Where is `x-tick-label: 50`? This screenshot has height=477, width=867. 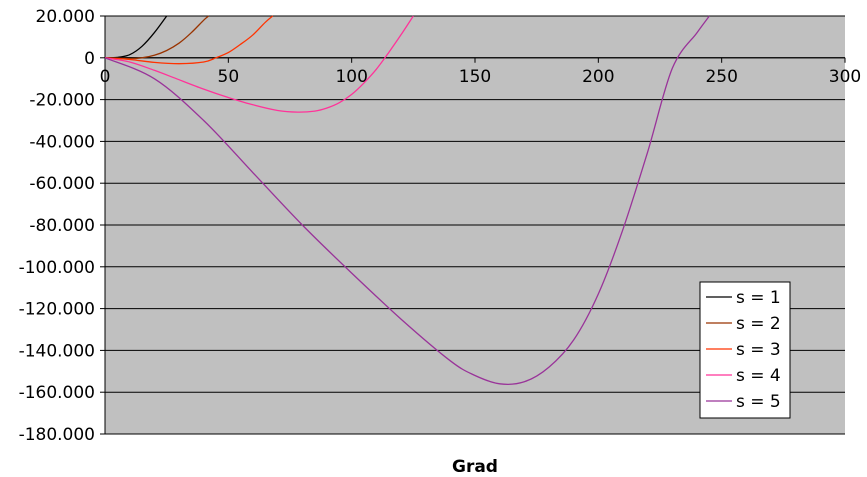
x-tick-label: 50 is located at coordinates (229, 77).